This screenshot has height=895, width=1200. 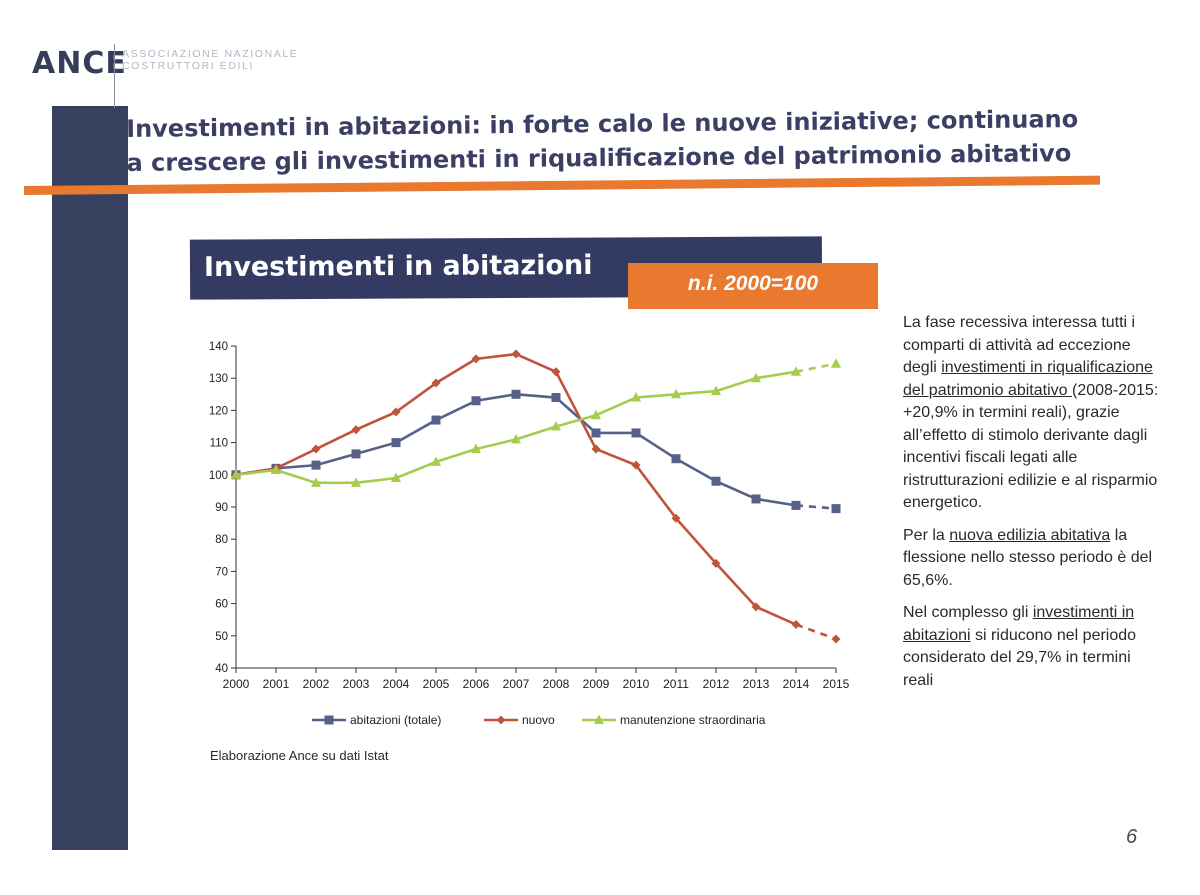 I want to click on y-tick-label-130: 130, so click(x=218, y=379).